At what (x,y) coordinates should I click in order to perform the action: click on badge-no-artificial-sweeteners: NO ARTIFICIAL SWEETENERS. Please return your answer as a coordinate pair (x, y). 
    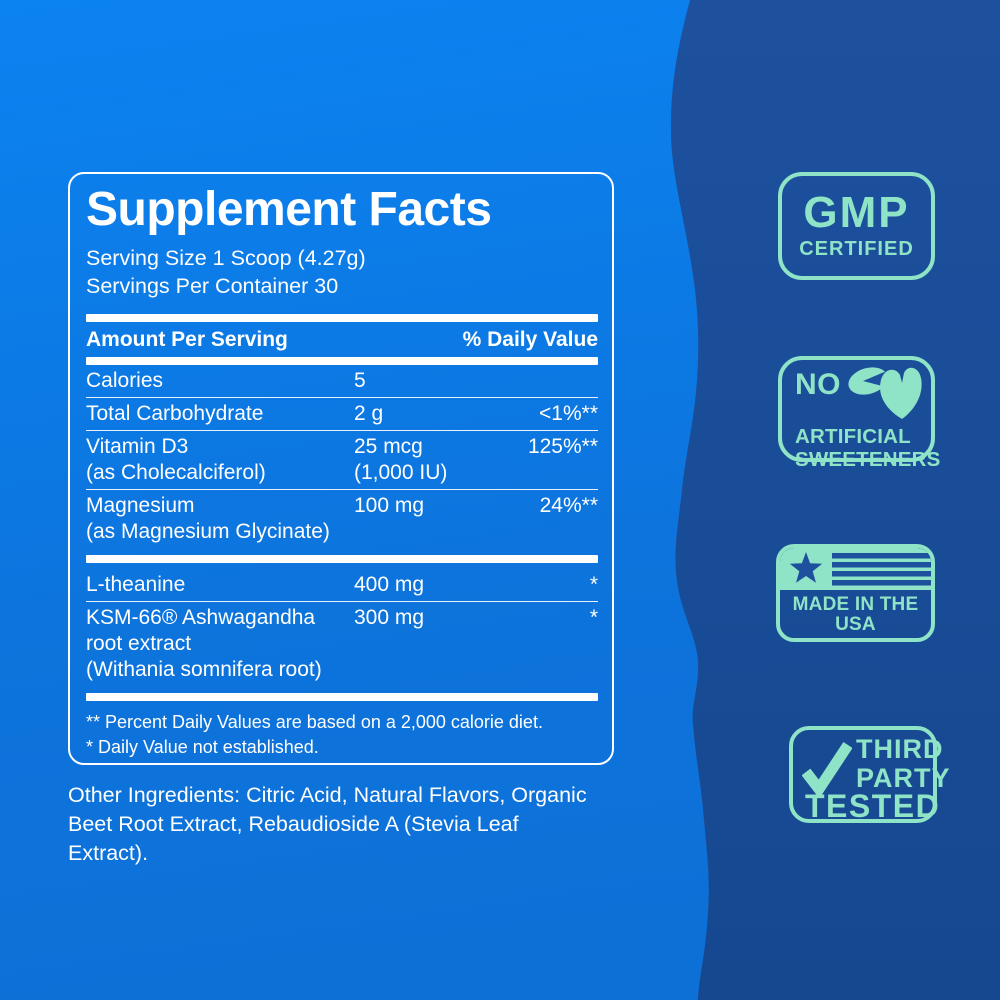
    Looking at the image, I should click on (859, 413).